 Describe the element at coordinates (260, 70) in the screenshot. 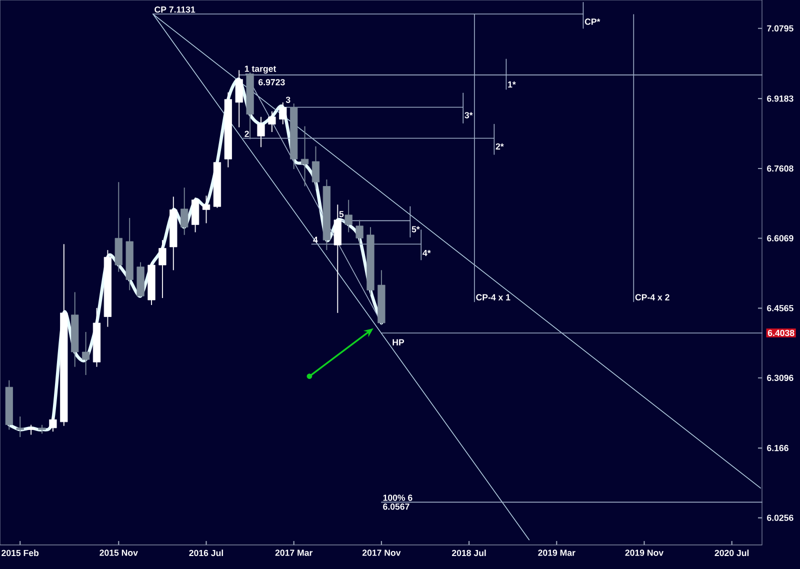

I see `annotation: 1 target` at that location.